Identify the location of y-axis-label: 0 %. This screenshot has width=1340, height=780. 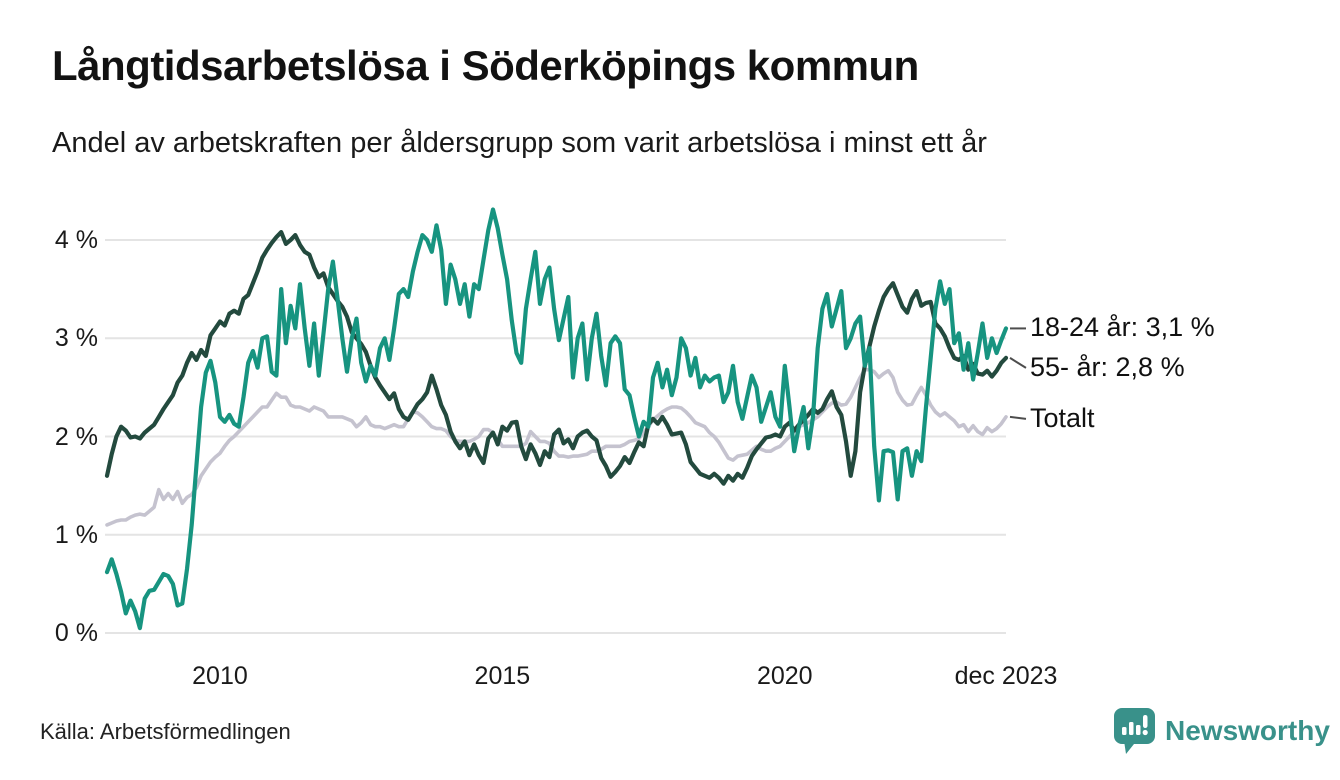
(76, 633).